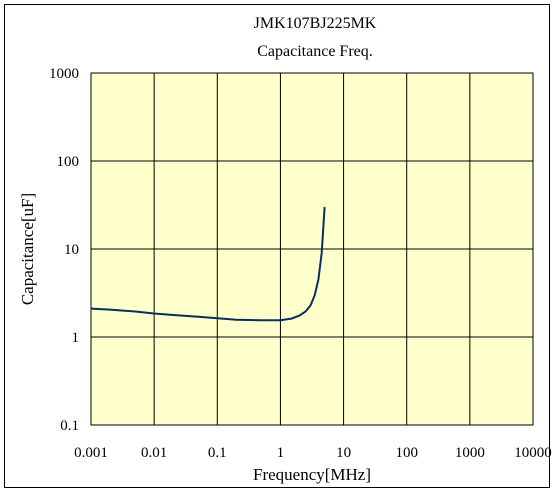 This screenshot has height=493, width=556. What do you see at coordinates (315, 51) in the screenshot?
I see `chart-subtitle: Capacitance Freq.` at bounding box center [315, 51].